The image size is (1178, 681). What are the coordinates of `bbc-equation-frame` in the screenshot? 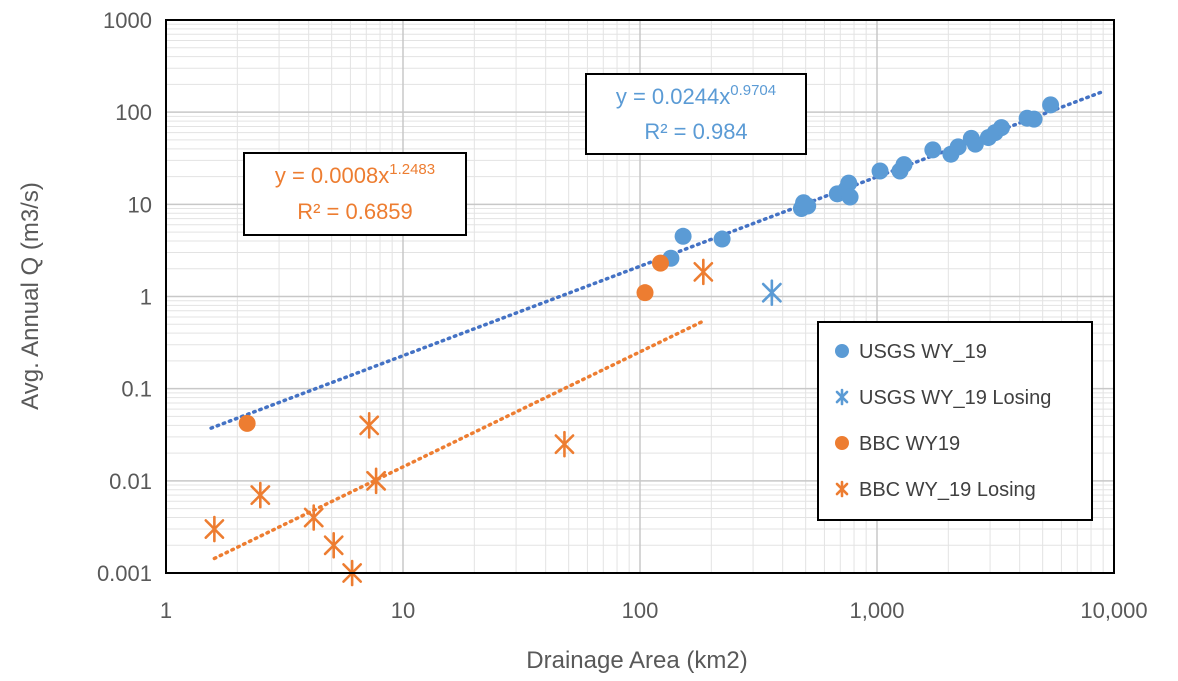 It's located at (355, 194).